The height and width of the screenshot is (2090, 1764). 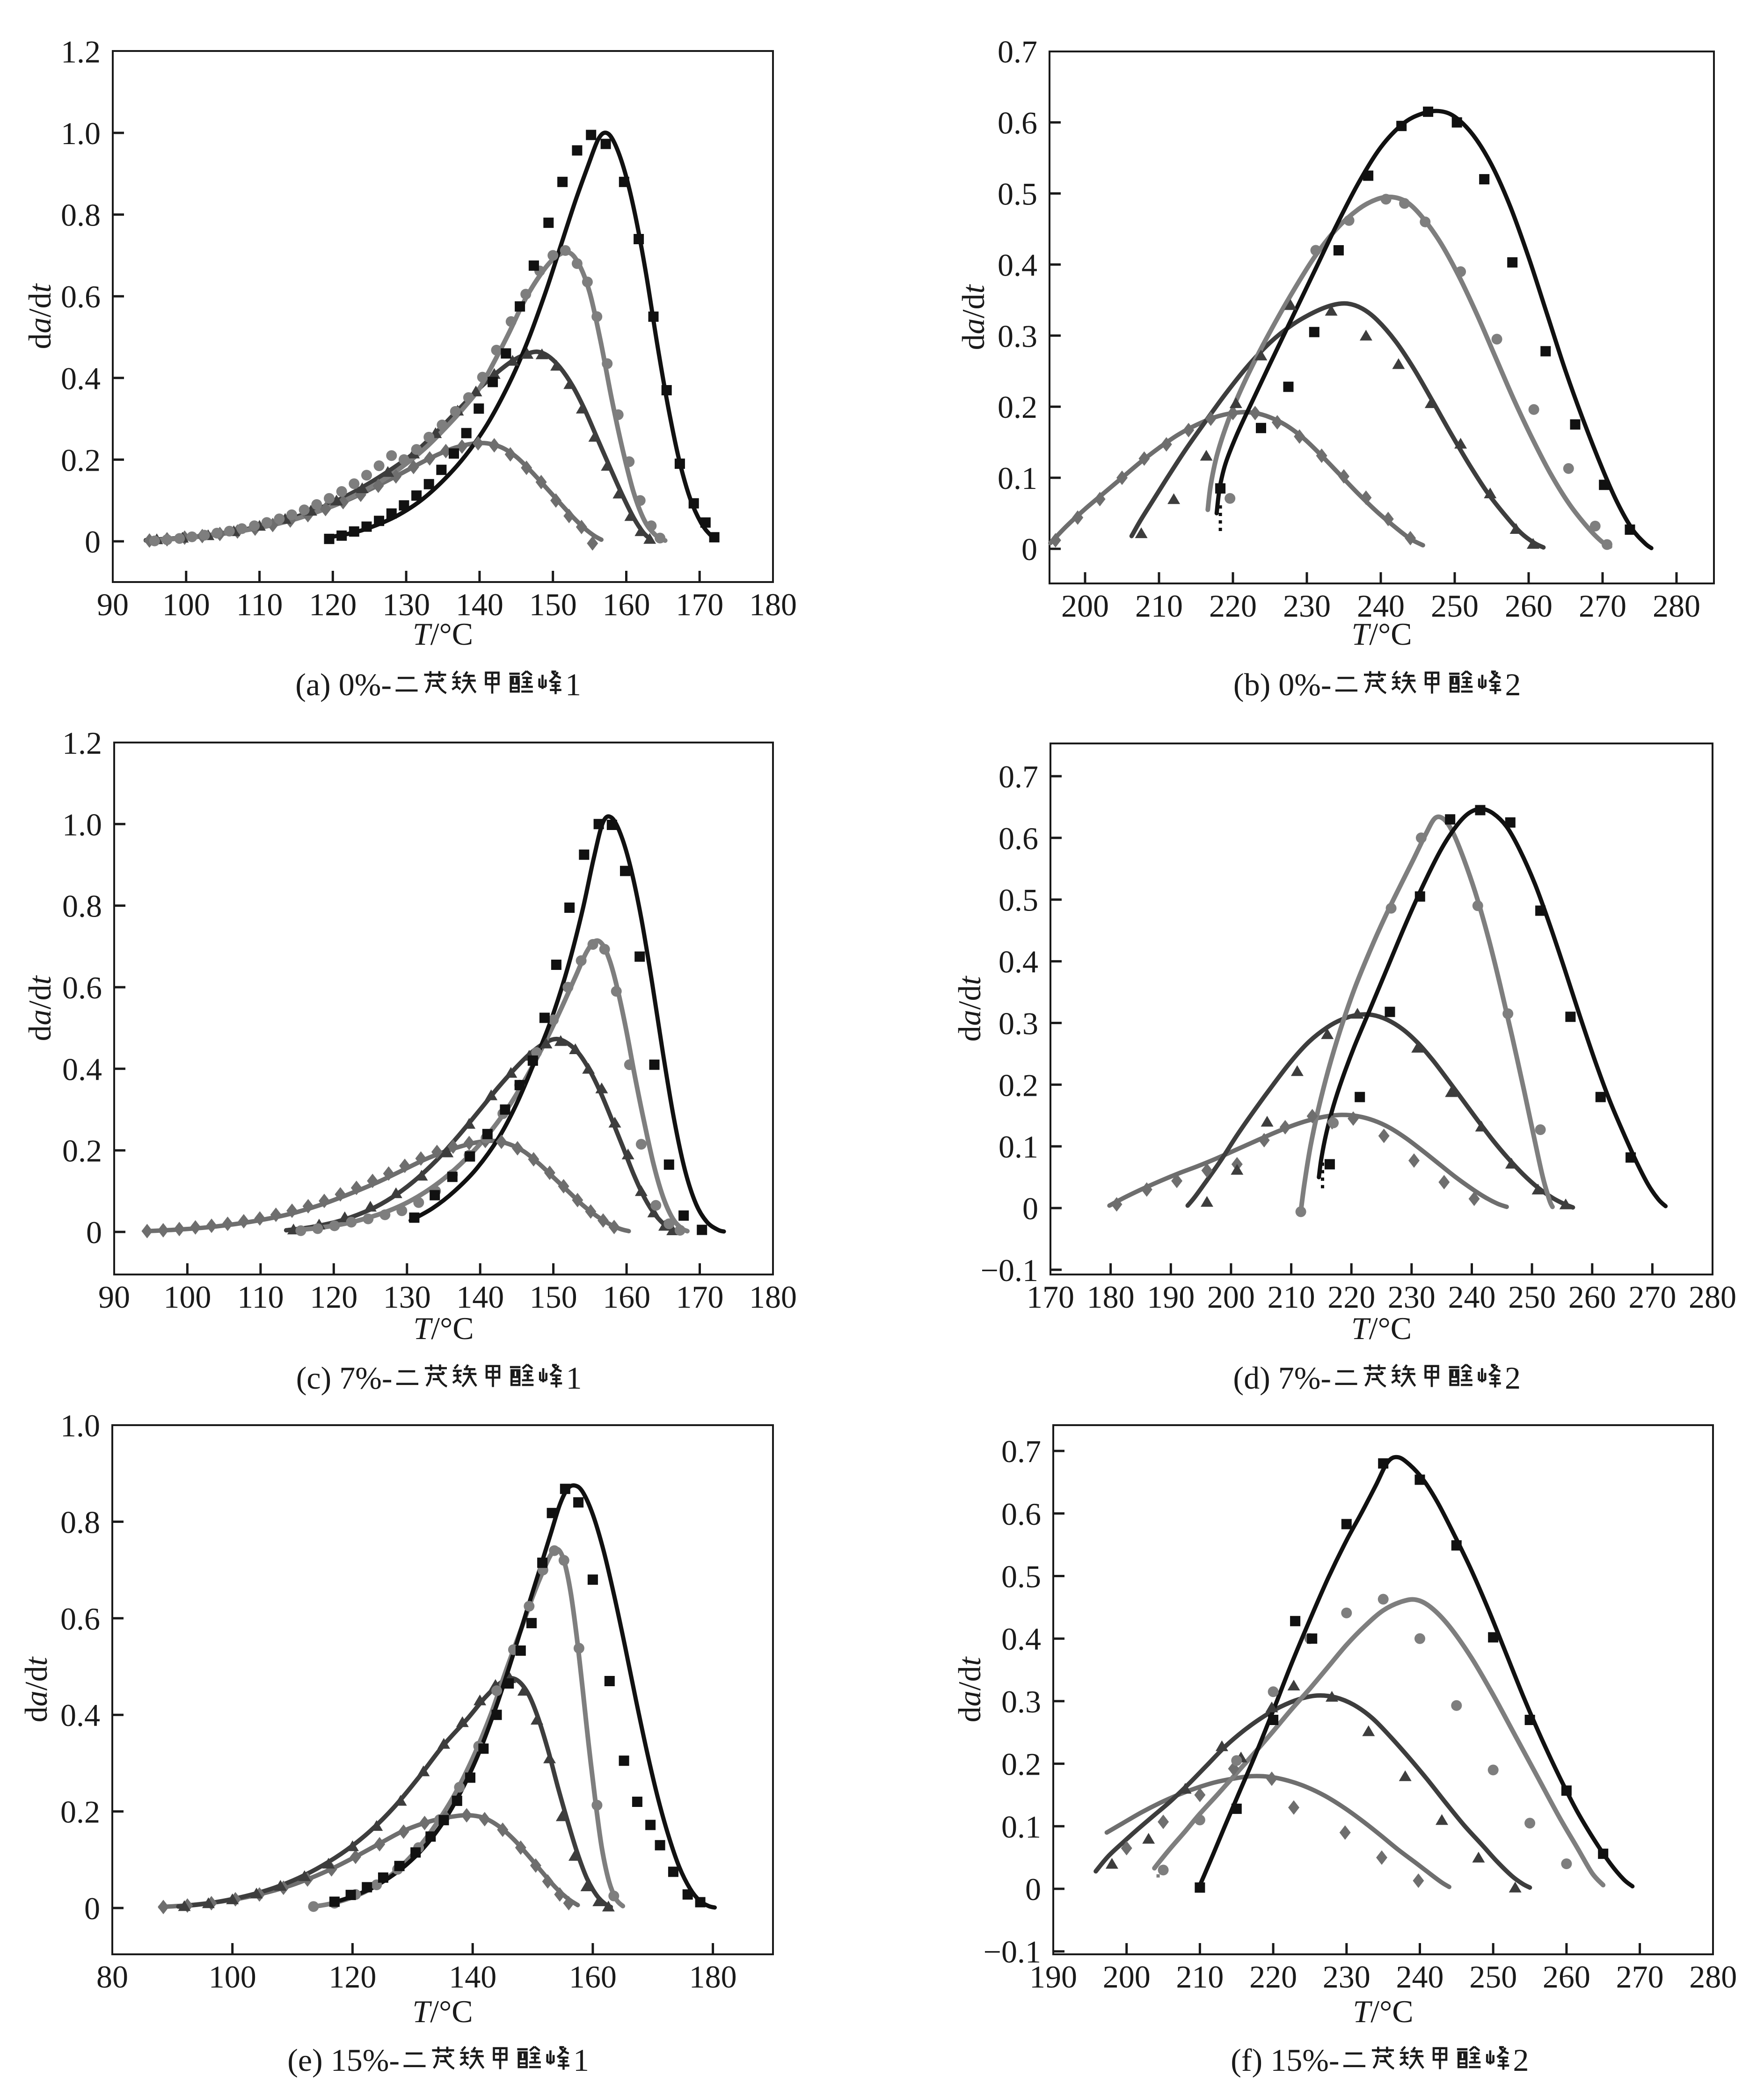 I want to click on svg-text: (e) 15%-, so click(x=343, y=2060).